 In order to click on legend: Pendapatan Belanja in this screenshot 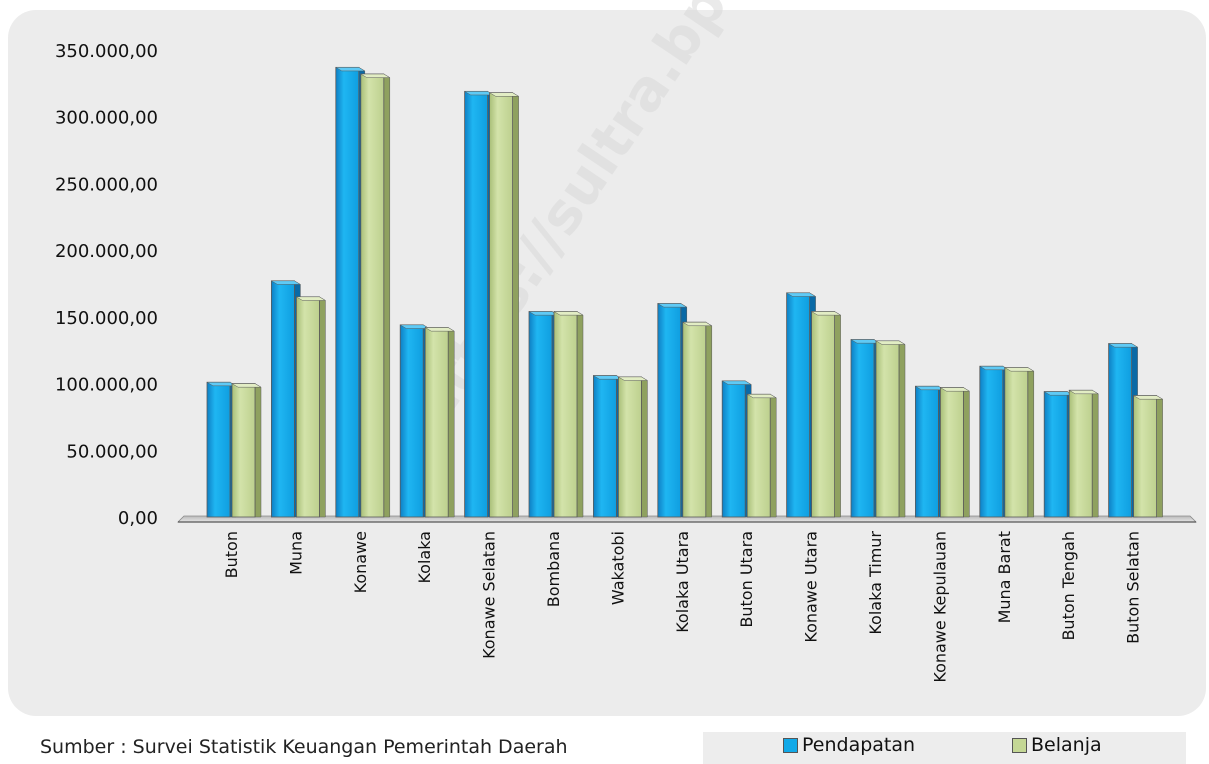, I will do `click(944, 748)`.